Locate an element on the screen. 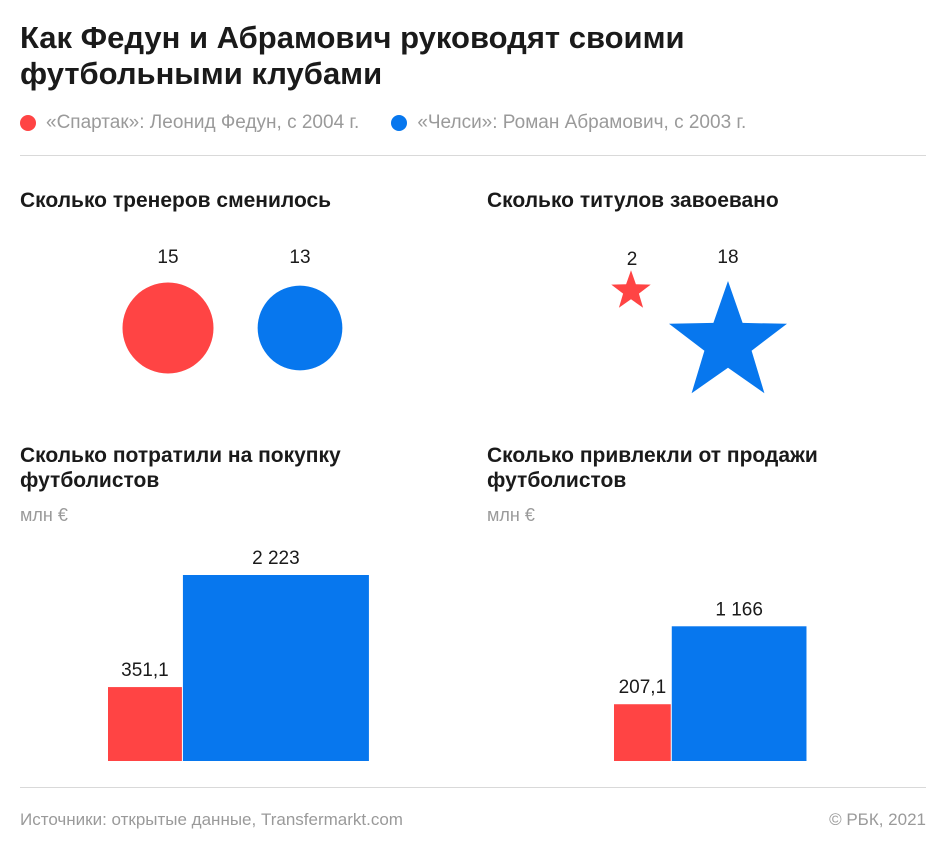 This screenshot has height=851, width=945. coaches-value-label-chelsea: 13 is located at coordinates (299, 257).